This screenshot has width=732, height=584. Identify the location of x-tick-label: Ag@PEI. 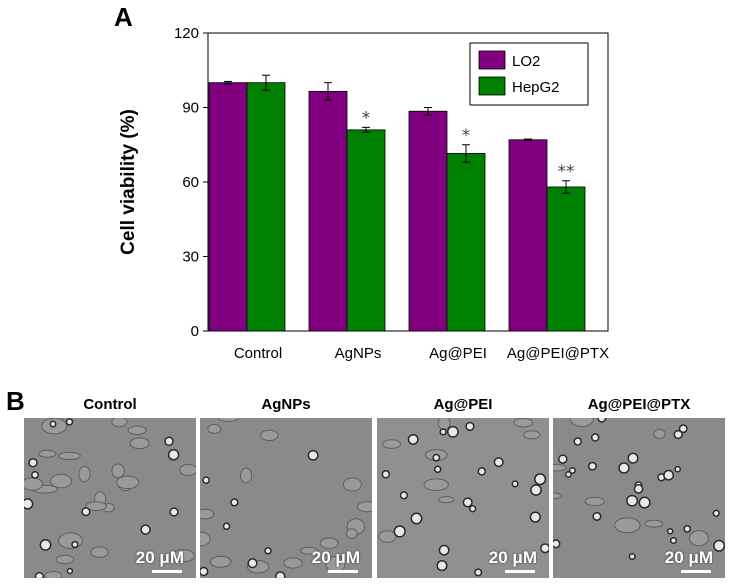
(458, 353).